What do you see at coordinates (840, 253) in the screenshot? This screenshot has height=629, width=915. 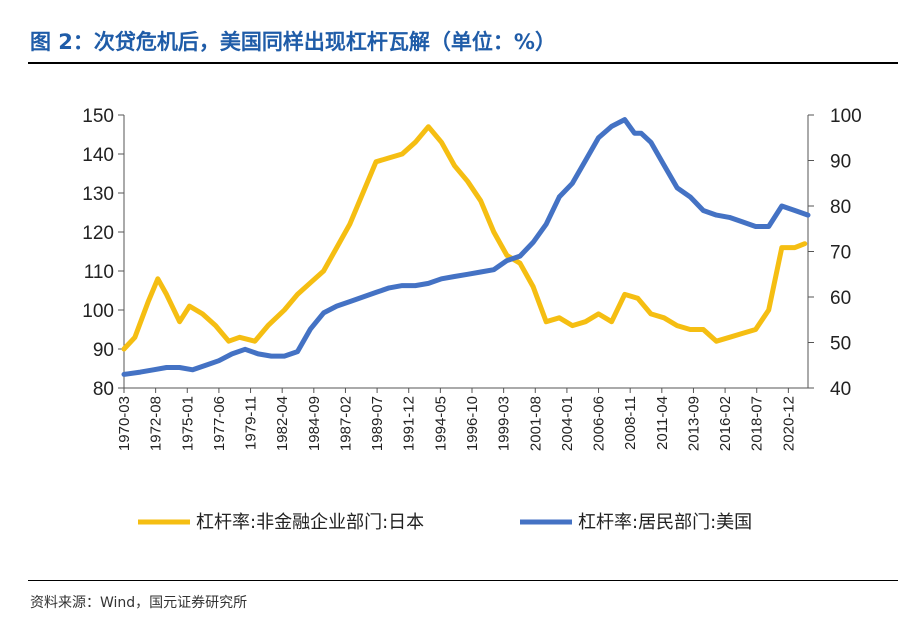 I see `right-tick-label: 70` at bounding box center [840, 253].